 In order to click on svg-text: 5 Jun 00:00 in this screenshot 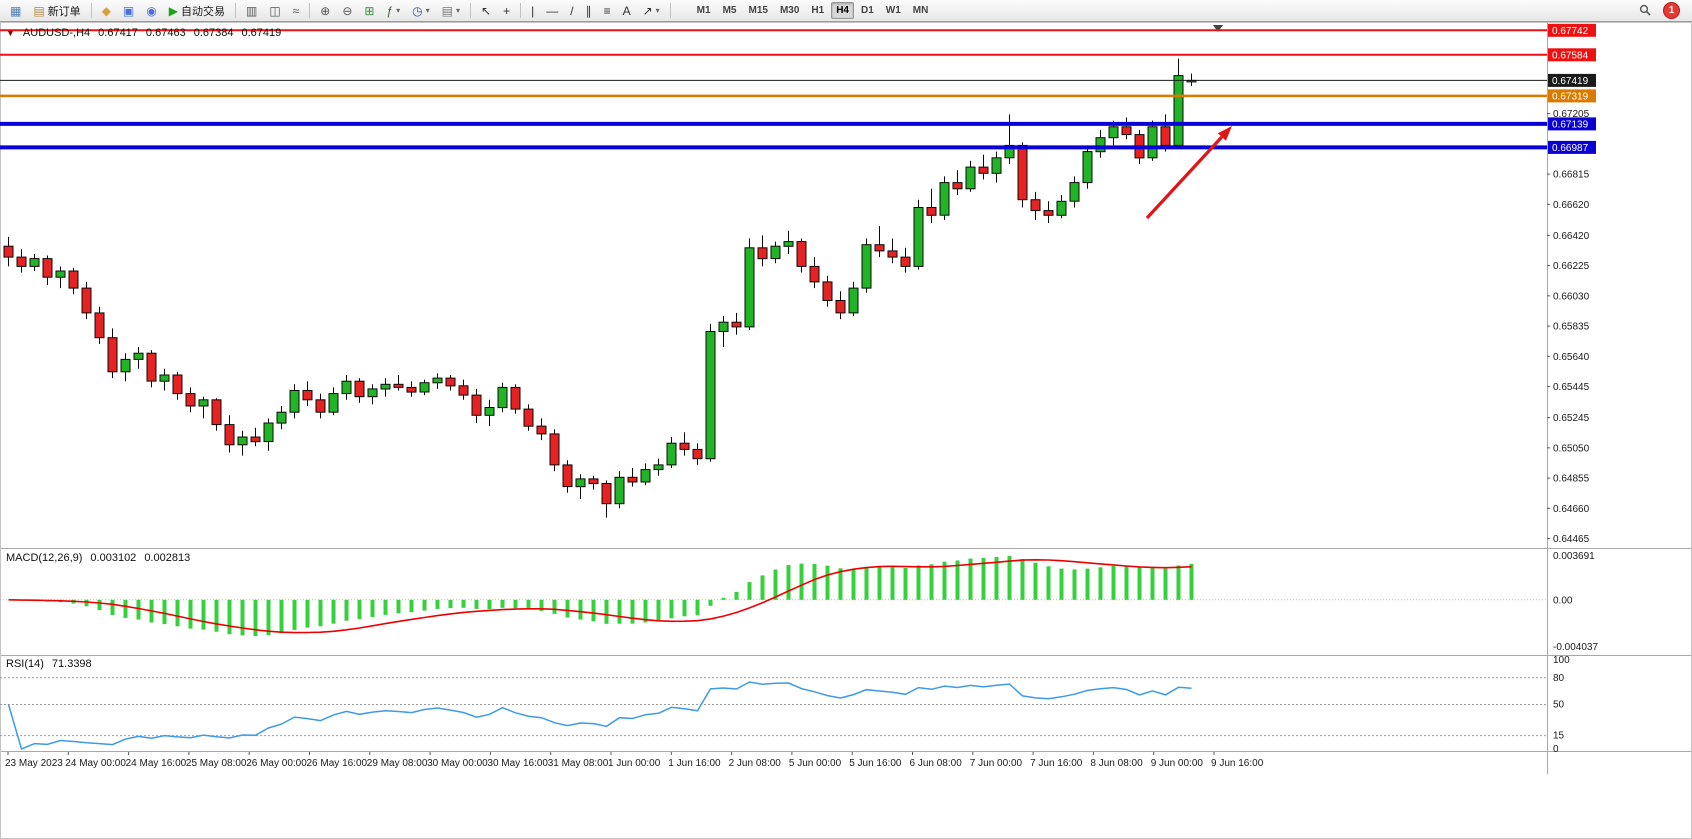, I will do `click(815, 763)`.